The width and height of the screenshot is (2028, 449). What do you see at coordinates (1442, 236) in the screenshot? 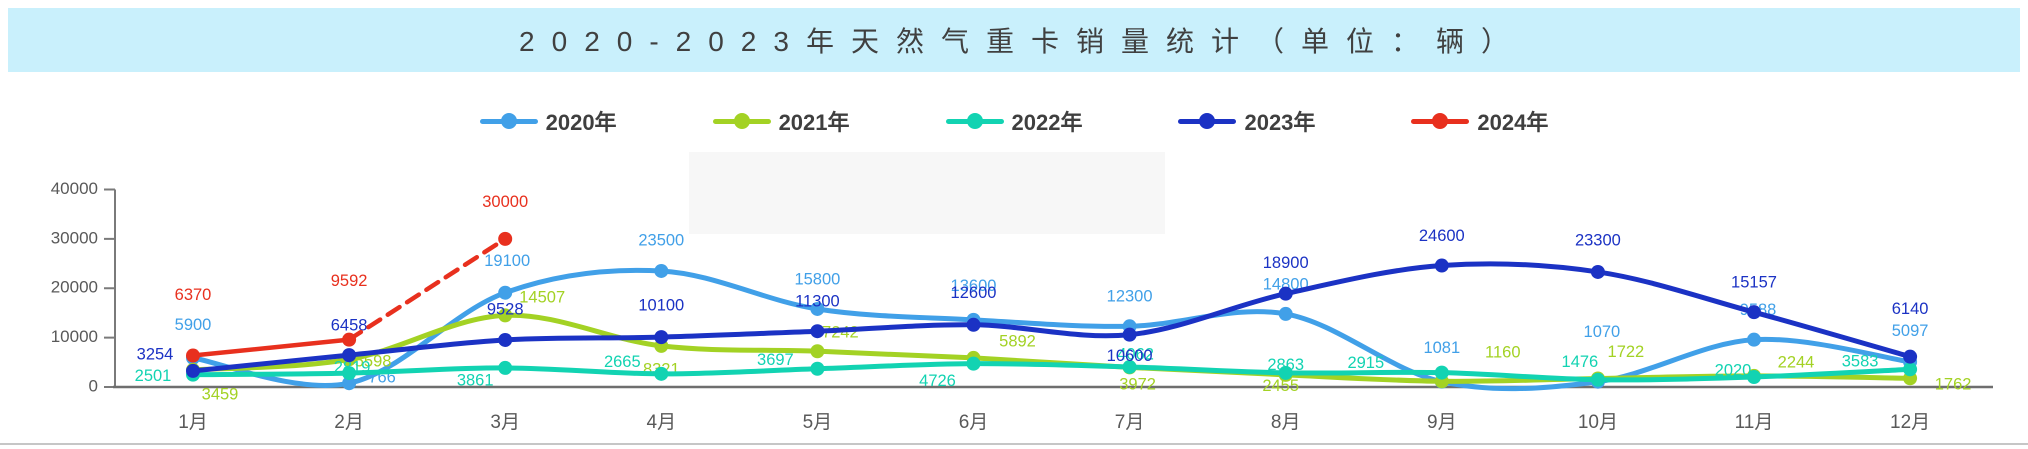
I see `data-label: 24600` at bounding box center [1442, 236].